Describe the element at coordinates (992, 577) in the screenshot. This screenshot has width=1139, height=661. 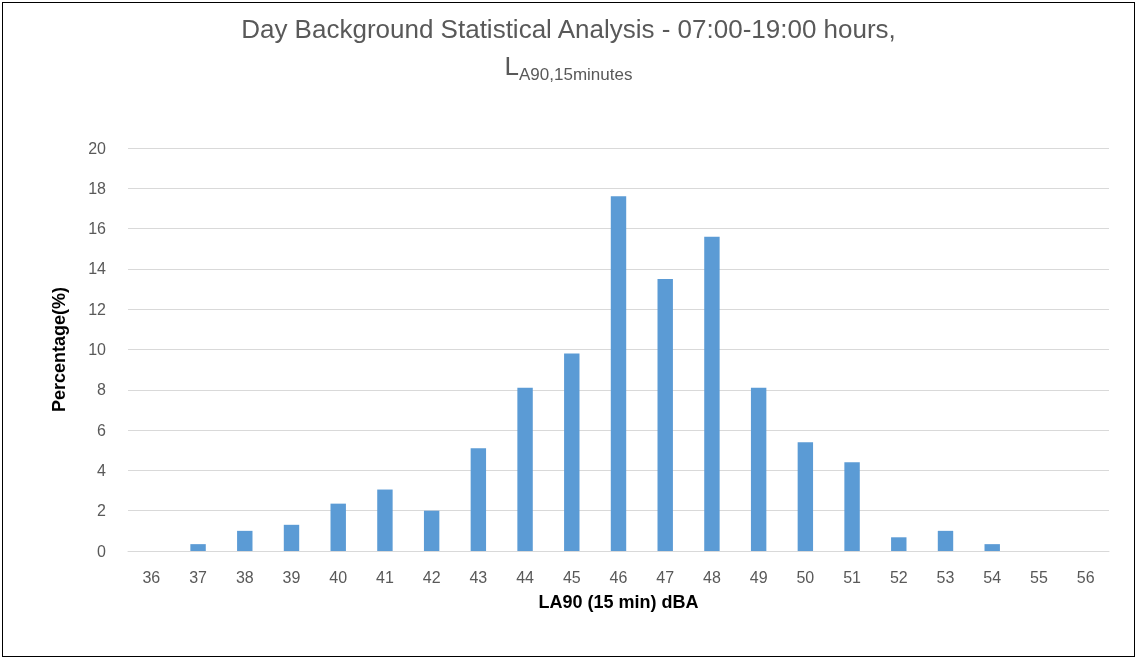
I see `x-tick-label: 54` at that location.